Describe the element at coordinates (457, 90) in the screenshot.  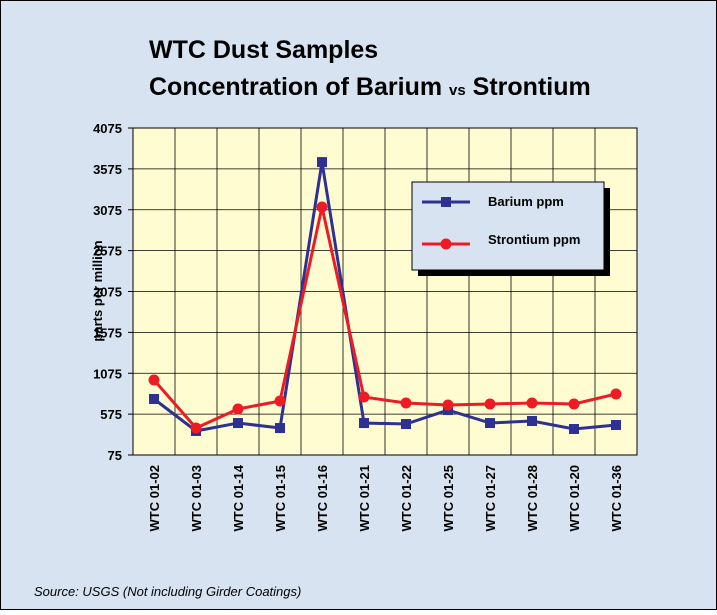
I see `title-part: vs` at that location.